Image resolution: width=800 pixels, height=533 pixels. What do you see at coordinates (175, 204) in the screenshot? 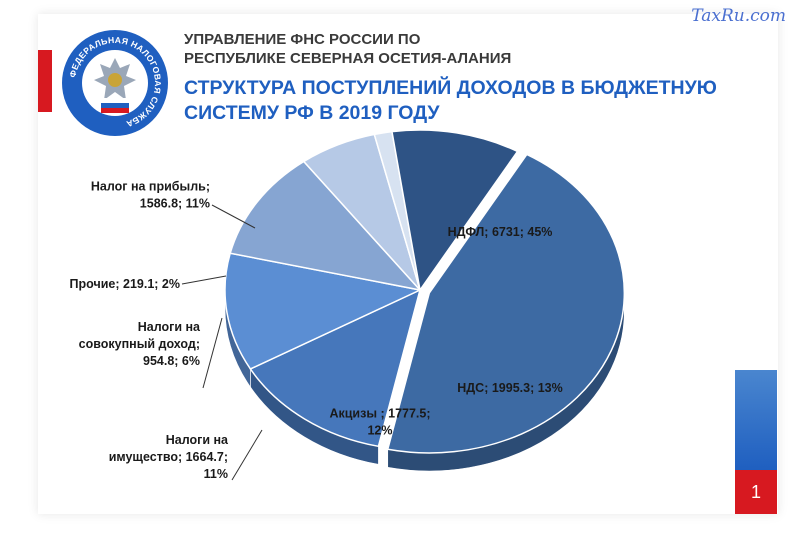
I see `slice-label-line: 1586.8; 11%` at bounding box center [175, 204].